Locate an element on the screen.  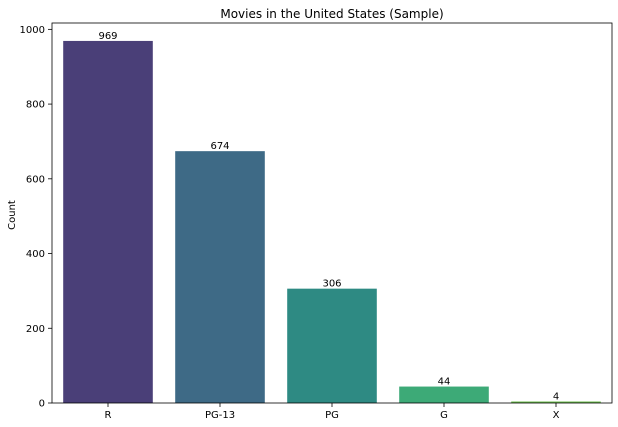
x-tick-label: G is located at coordinates (444, 415).